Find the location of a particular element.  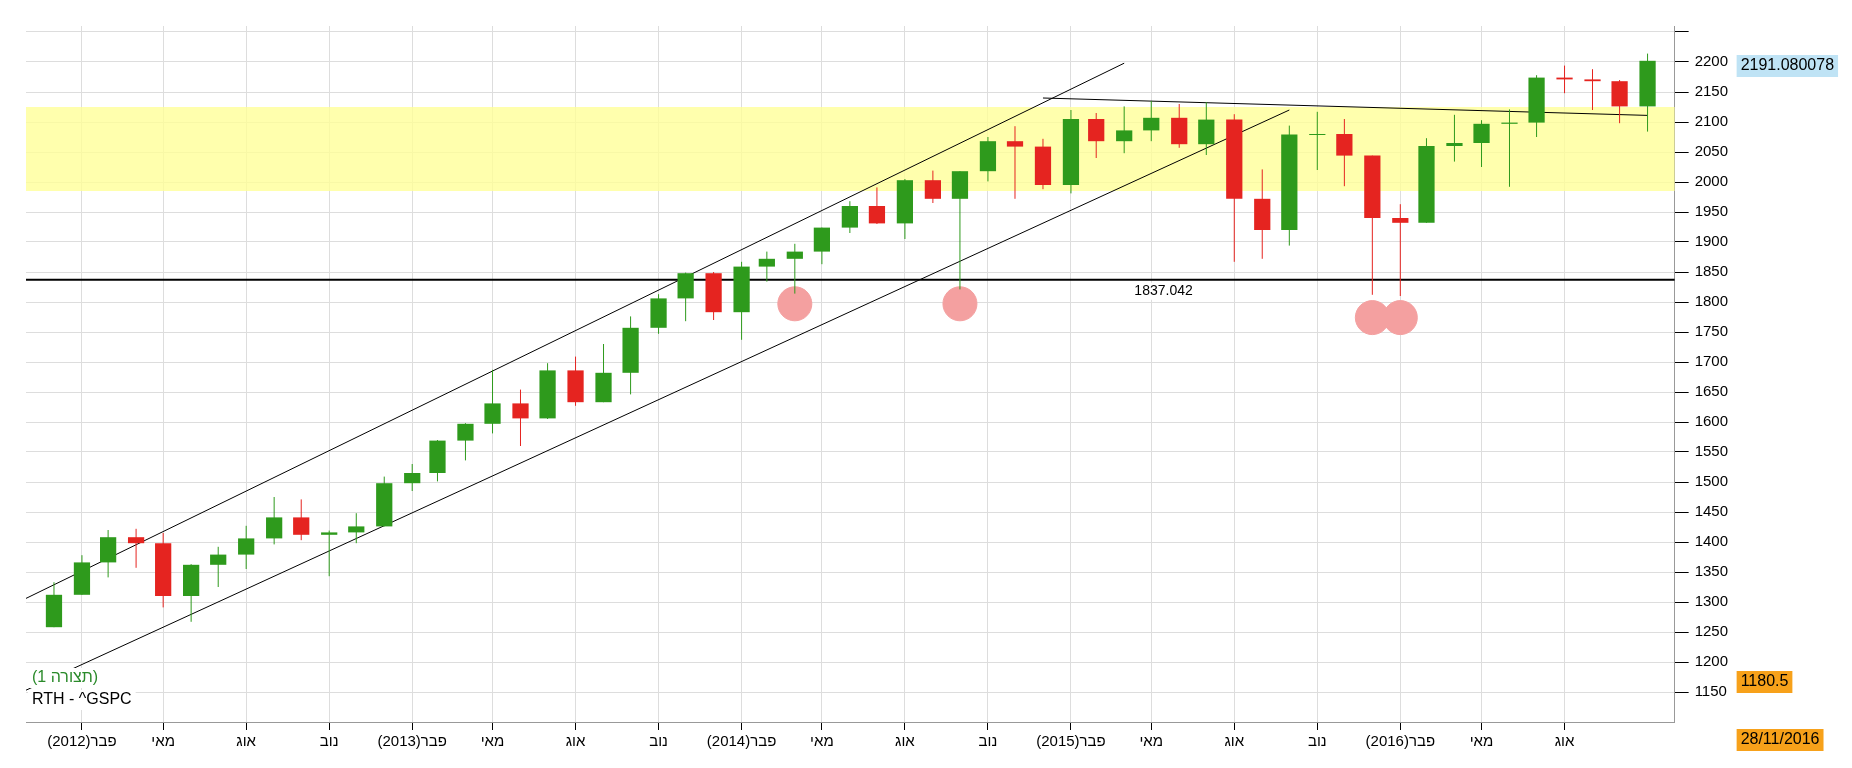

annotation: (תצורה 1) is located at coordinates (65, 677).